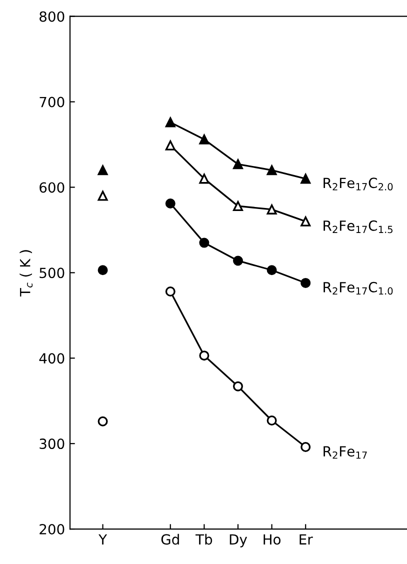  Describe the element at coordinates (358, 227) in the screenshot. I see `series-label: R$_{2}$Fe$_{17}$C$_{1.5}$` at that location.